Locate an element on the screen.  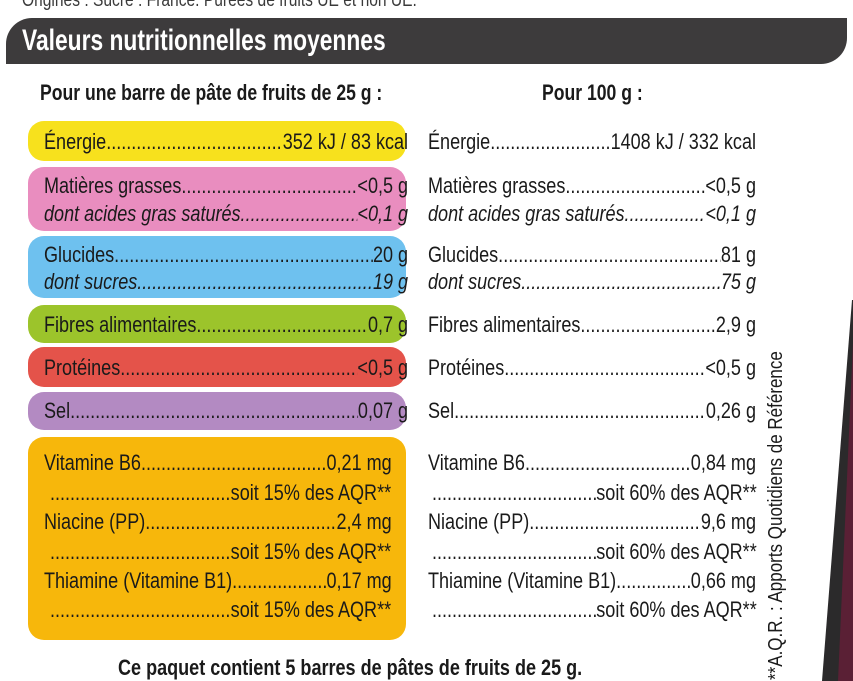
right-row-sel: Sel0,26 g is located at coordinates (628, 411).